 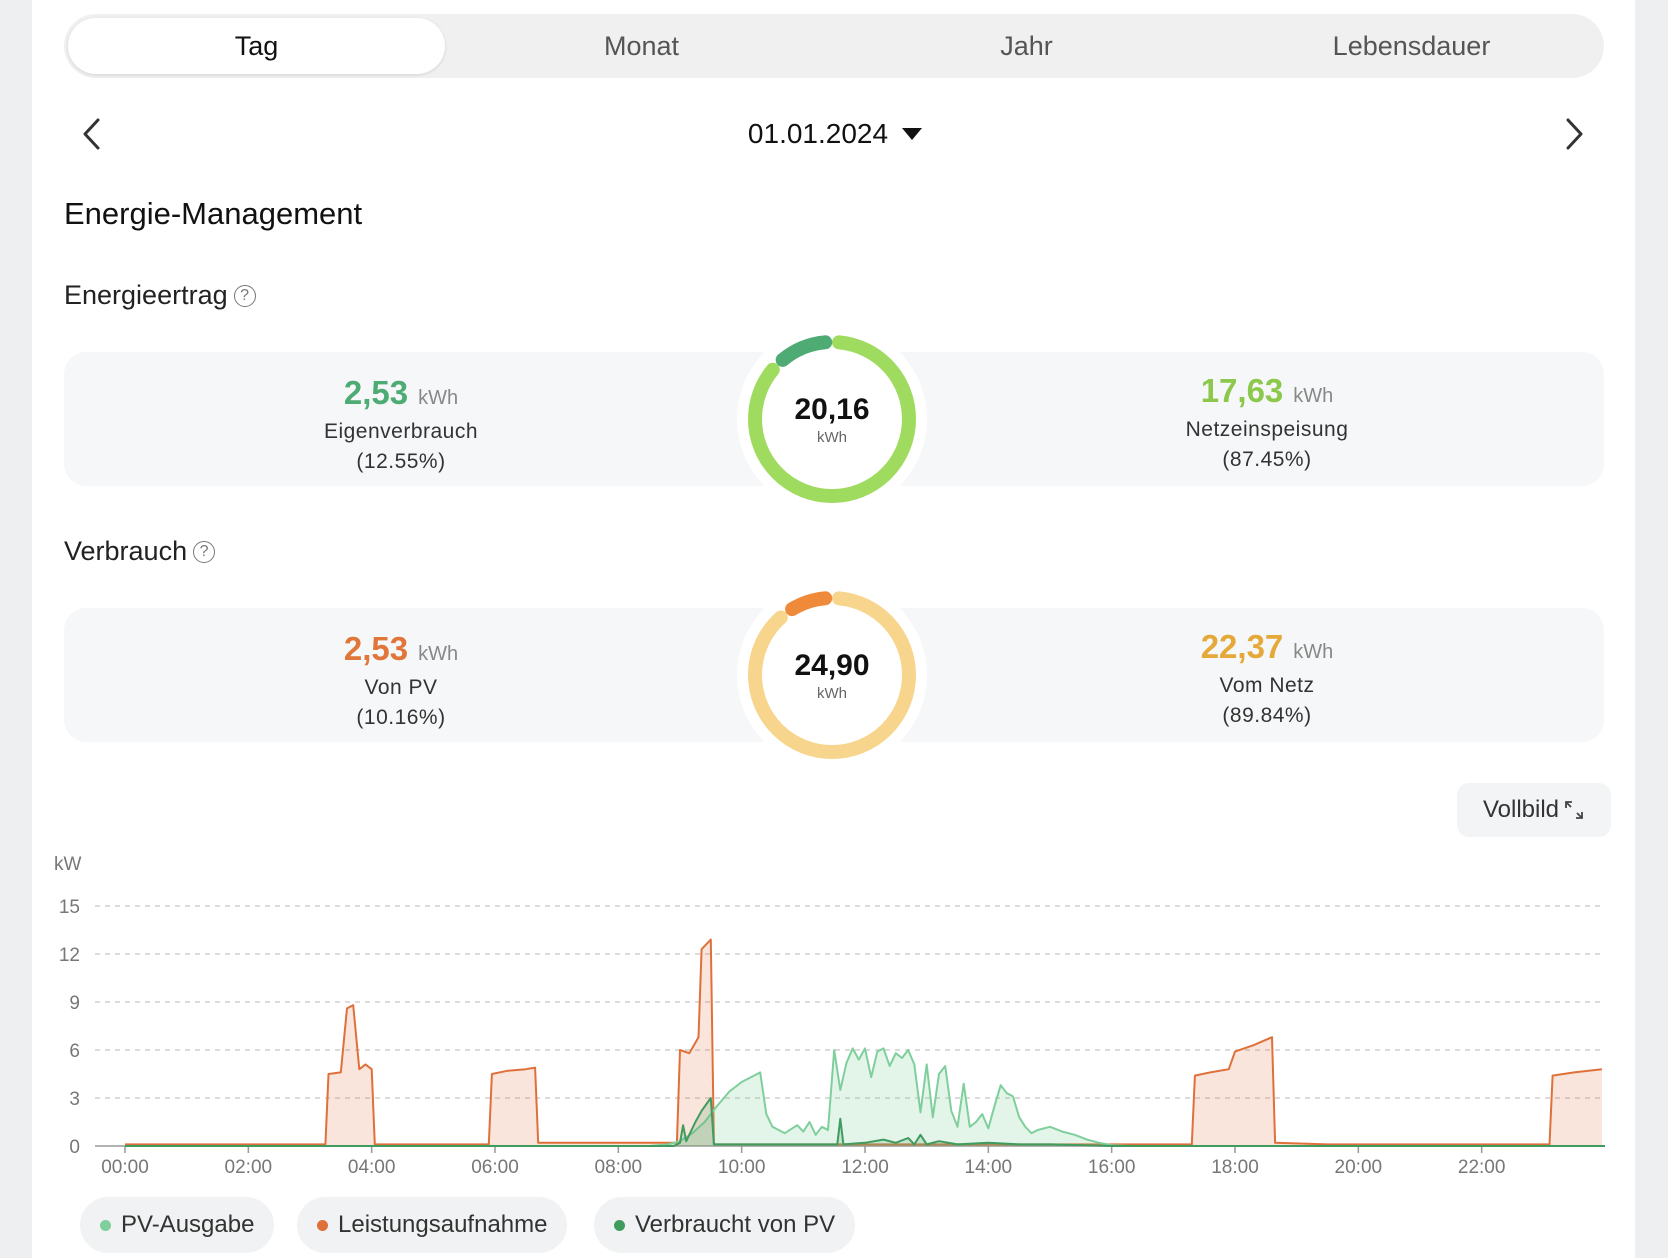 I want to click on date-picker: 01.01.2024, so click(x=835, y=134).